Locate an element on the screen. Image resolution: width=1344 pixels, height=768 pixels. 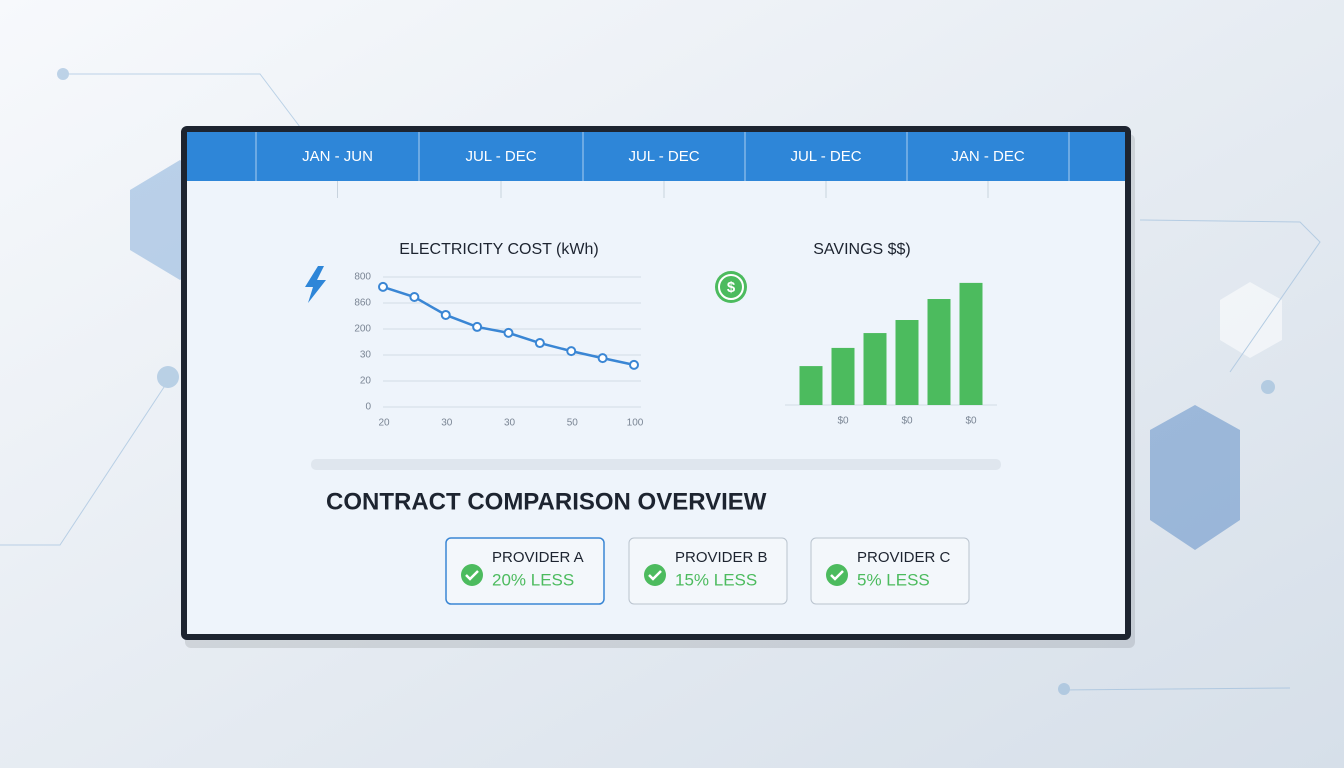
chart-title: SAVINGS $$) is located at coordinates (862, 249).